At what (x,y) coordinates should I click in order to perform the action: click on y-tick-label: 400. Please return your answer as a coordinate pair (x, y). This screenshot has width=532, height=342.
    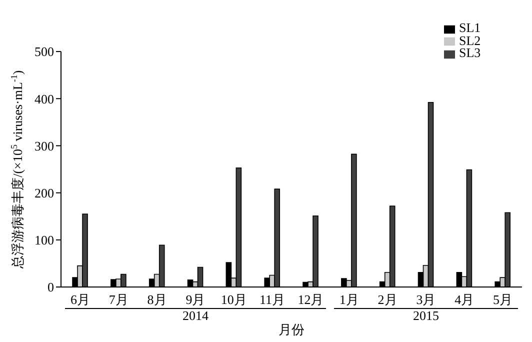
    Looking at the image, I should click on (44, 98).